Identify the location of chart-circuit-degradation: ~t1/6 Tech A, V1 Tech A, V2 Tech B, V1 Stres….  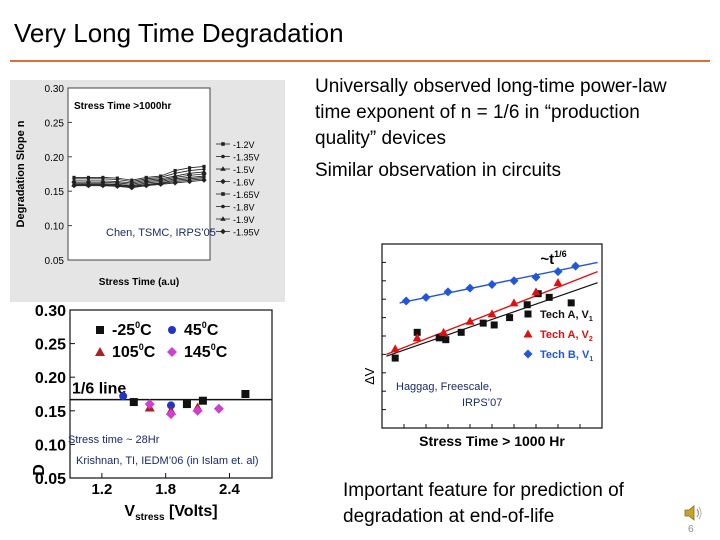
(482, 346).